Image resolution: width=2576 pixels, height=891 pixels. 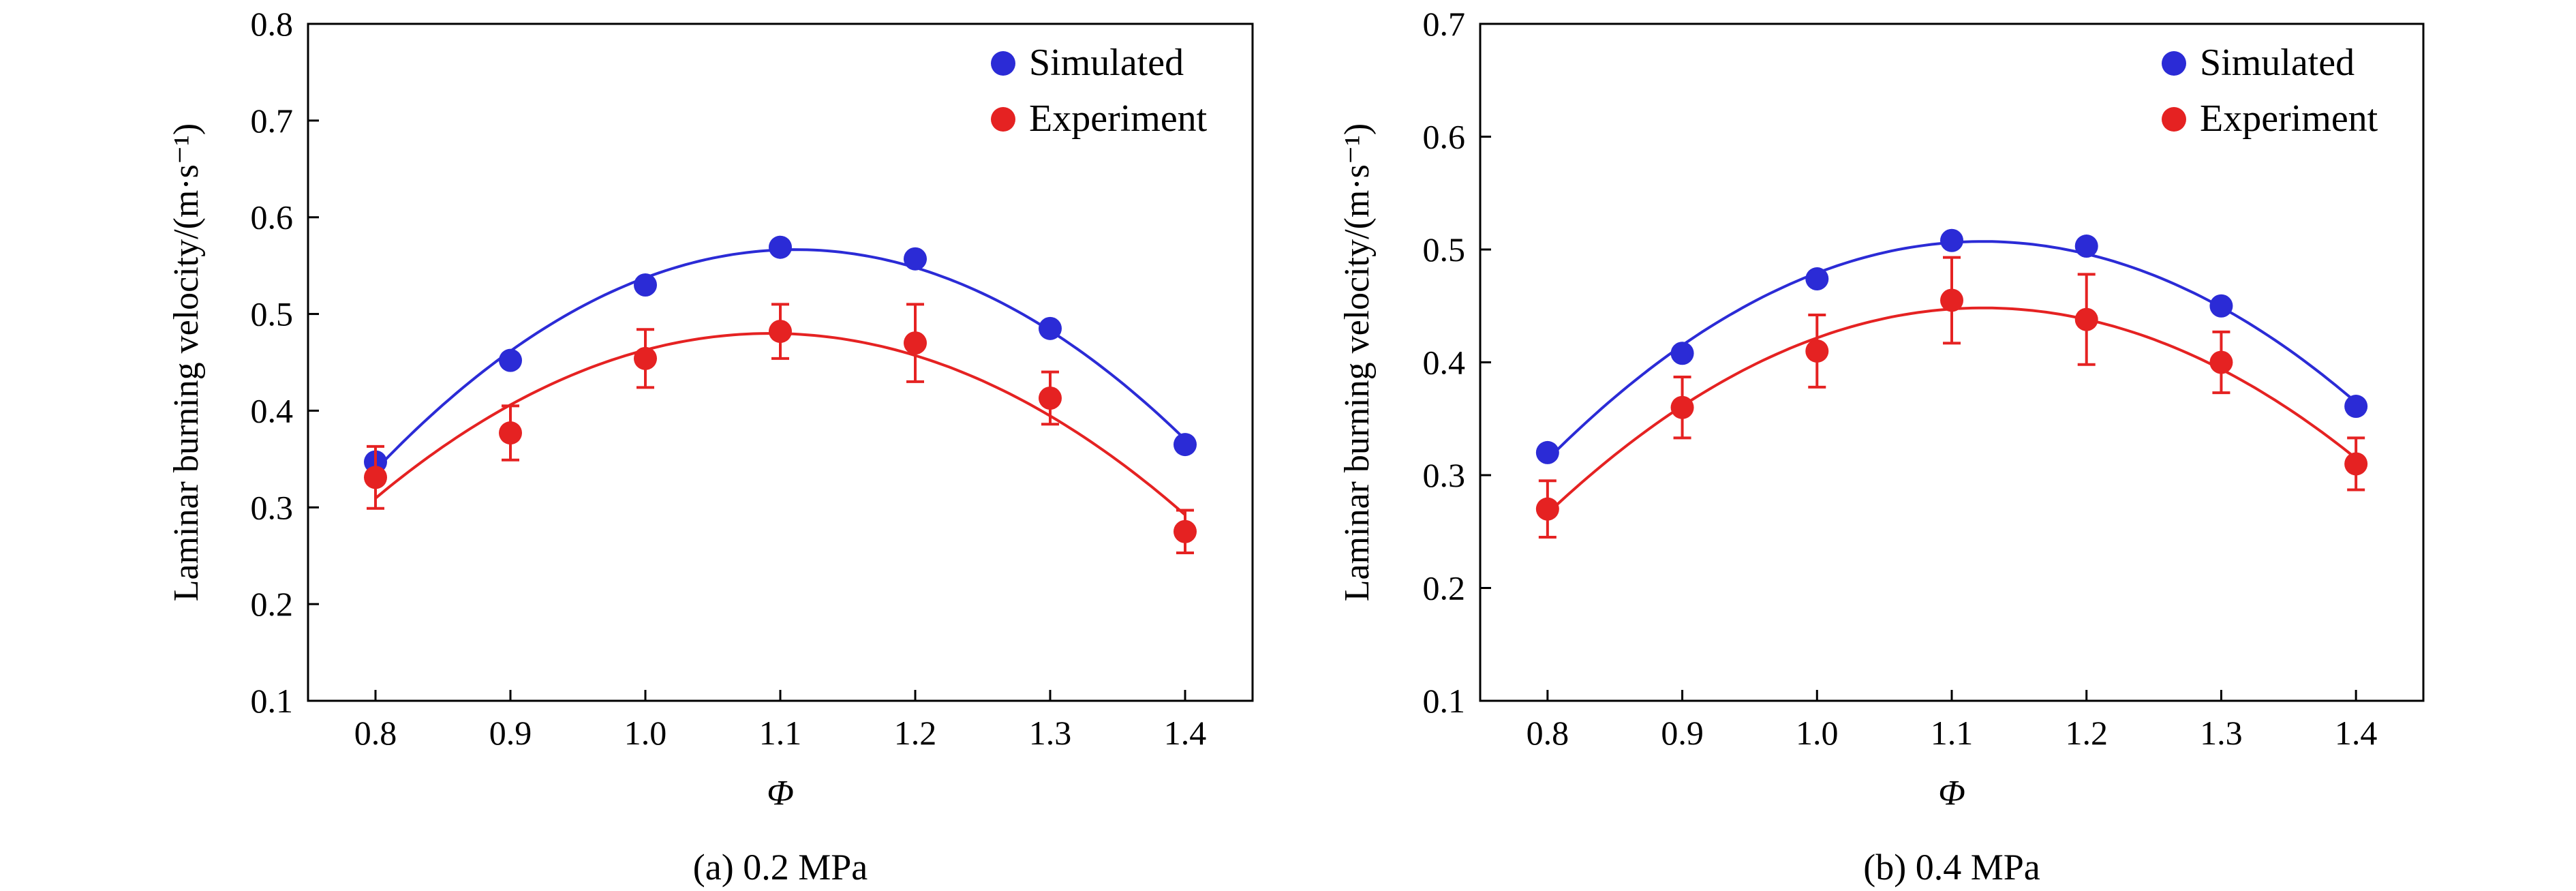 What do you see at coordinates (1952, 867) in the screenshot?
I see `panel-caption: (b) 0.4 MPa` at bounding box center [1952, 867].